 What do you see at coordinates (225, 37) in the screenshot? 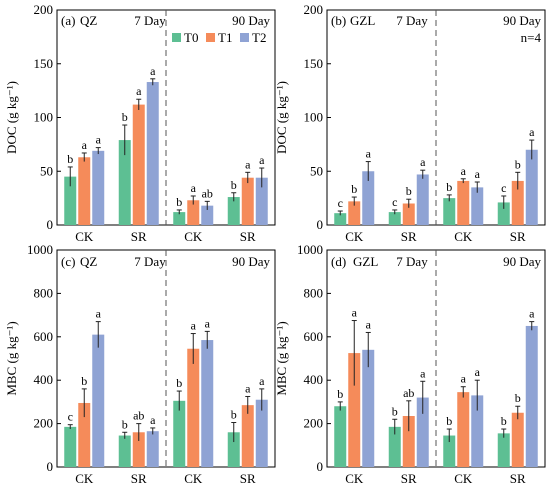
I see `legend-label-t1: T1` at bounding box center [225, 37].